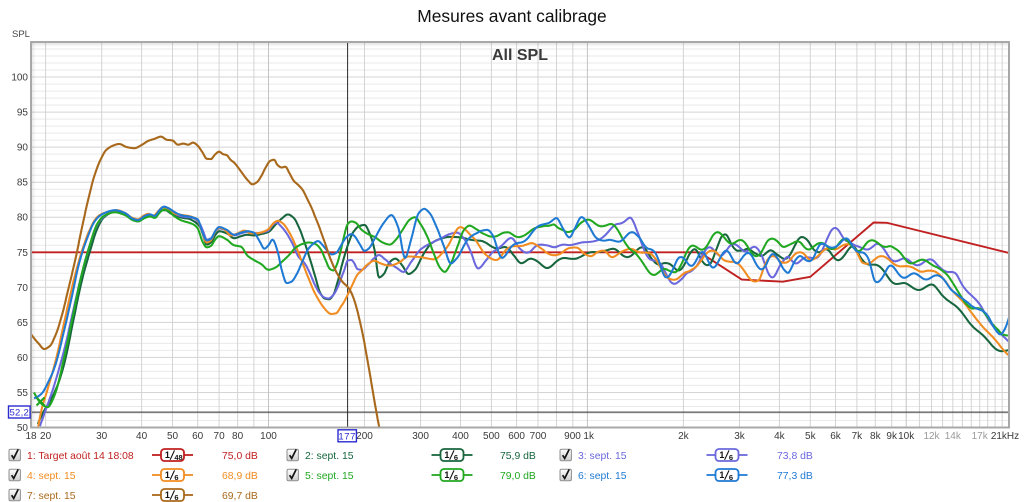  What do you see at coordinates (347, 436) in the screenshot?
I see `svg-text: 177` at bounding box center [347, 436].